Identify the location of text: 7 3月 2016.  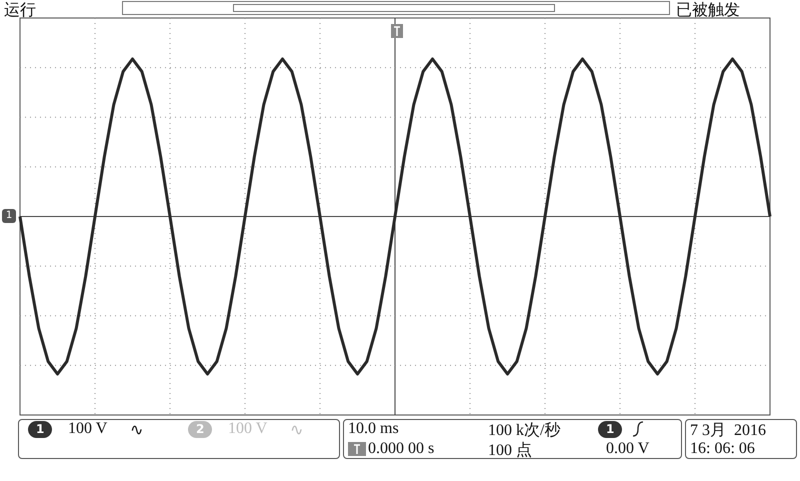
(728, 431).